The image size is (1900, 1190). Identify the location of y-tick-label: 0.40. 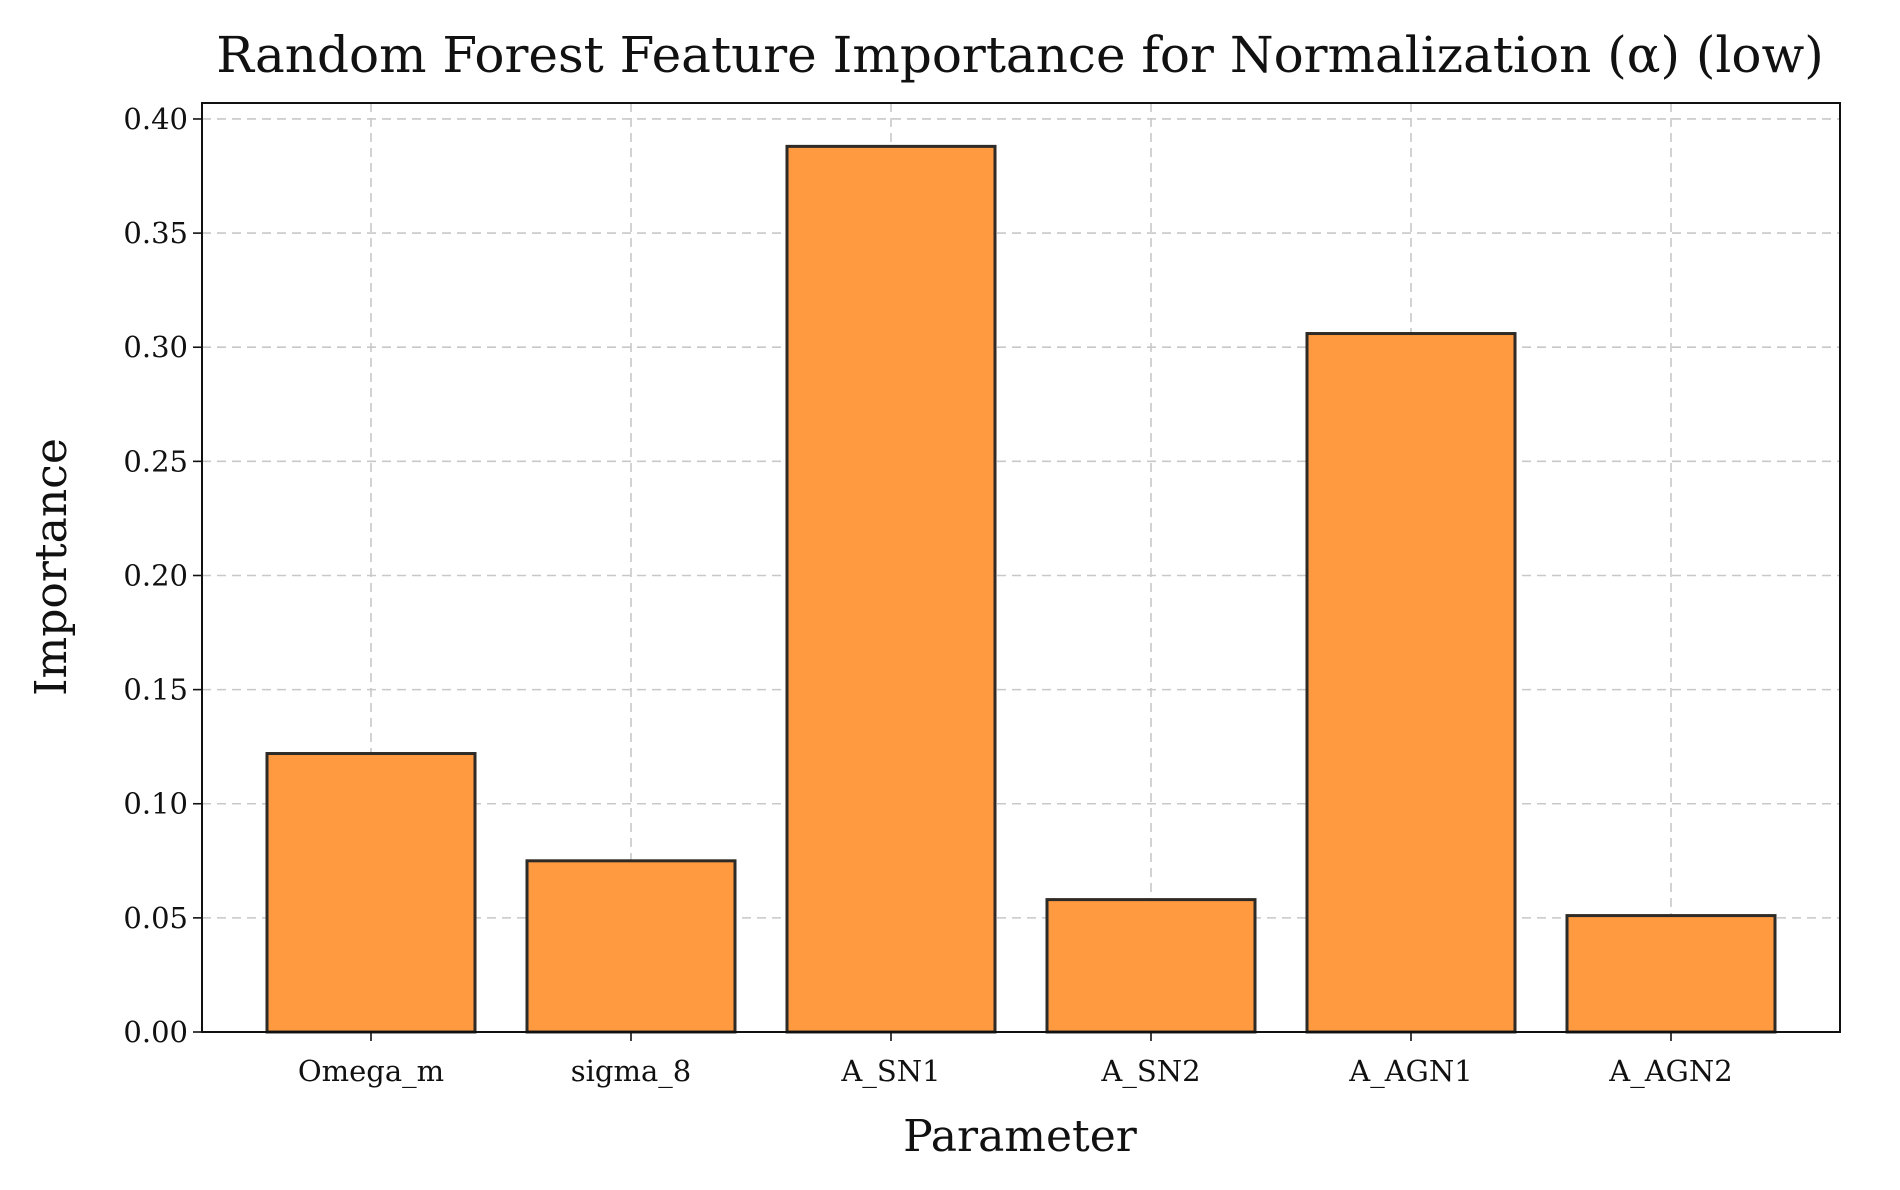
(155, 119).